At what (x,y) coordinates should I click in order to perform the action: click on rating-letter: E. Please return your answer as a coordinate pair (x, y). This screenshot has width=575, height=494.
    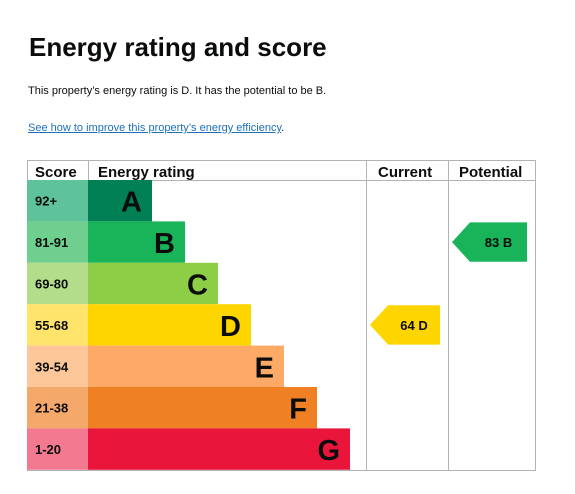
    Looking at the image, I should click on (264, 368).